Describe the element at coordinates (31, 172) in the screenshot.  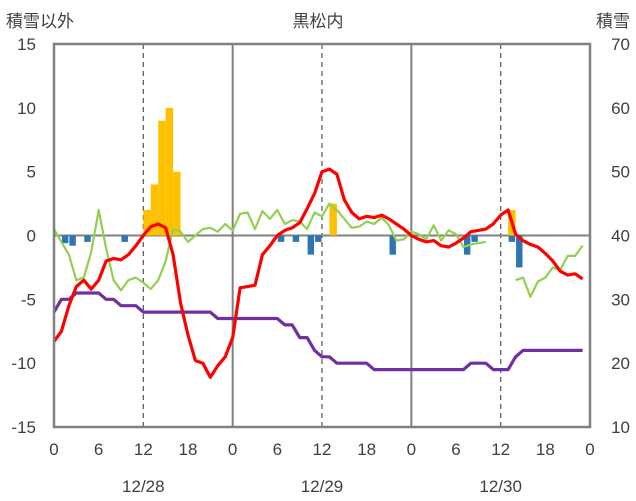
I see `left-tick-label: 5` at that location.